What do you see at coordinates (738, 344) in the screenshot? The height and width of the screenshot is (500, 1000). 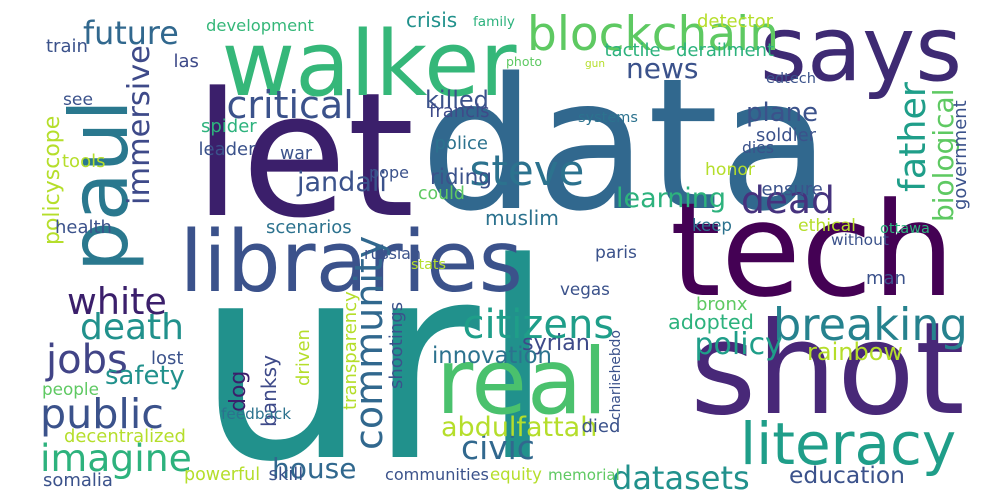 I see `word-policy: policy` at bounding box center [738, 344].